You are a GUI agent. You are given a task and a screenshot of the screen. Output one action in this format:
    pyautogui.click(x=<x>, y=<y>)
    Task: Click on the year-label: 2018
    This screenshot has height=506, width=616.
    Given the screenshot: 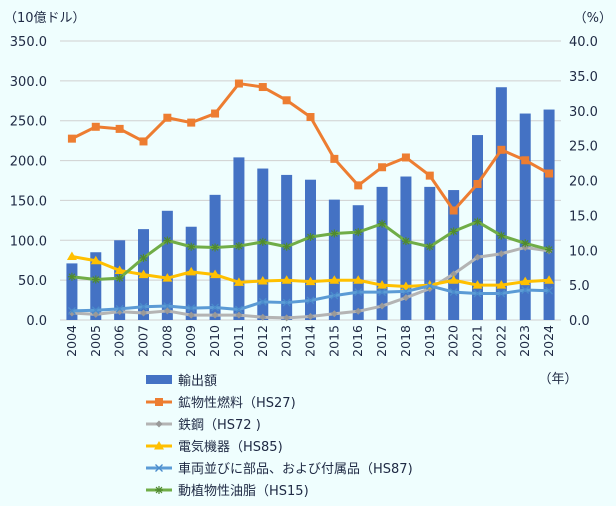 What is the action you would take?
    pyautogui.click(x=405, y=341)
    